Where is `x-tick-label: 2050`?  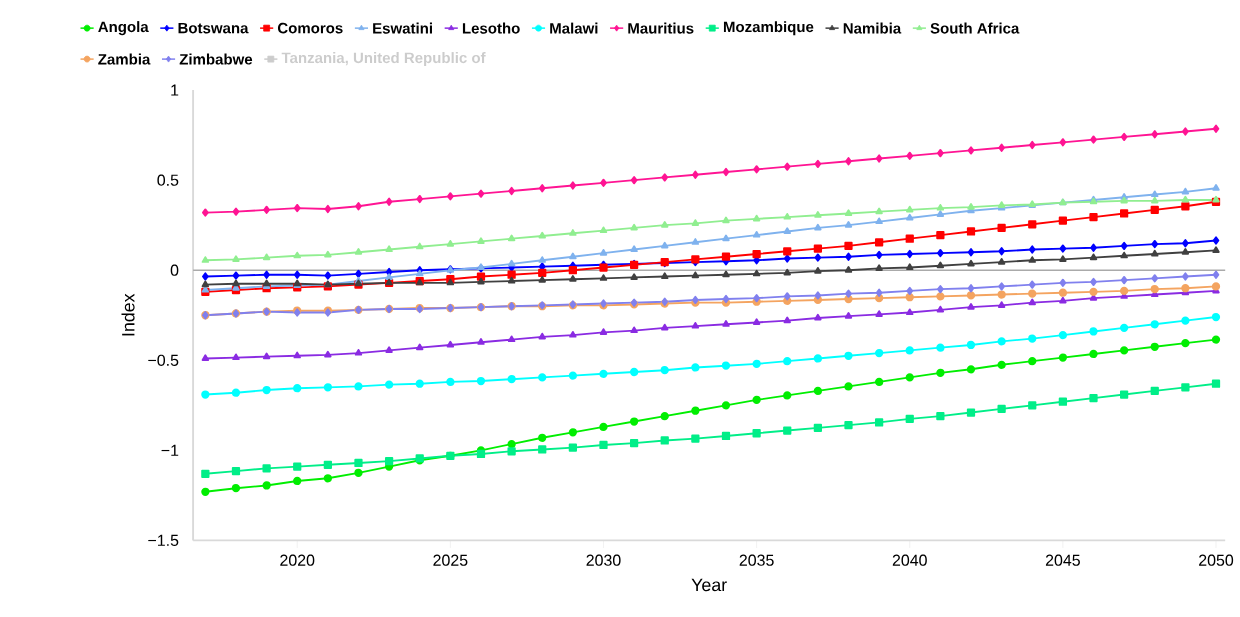 x-tick-label: 2050 is located at coordinates (1216, 560).